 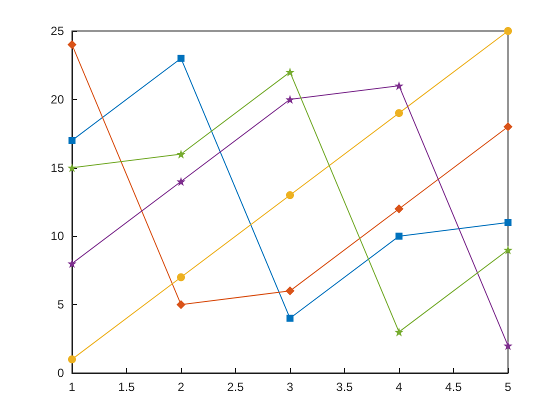 What do you see at coordinates (57, 236) in the screenshot?
I see `y-tick-label: 10` at bounding box center [57, 236].